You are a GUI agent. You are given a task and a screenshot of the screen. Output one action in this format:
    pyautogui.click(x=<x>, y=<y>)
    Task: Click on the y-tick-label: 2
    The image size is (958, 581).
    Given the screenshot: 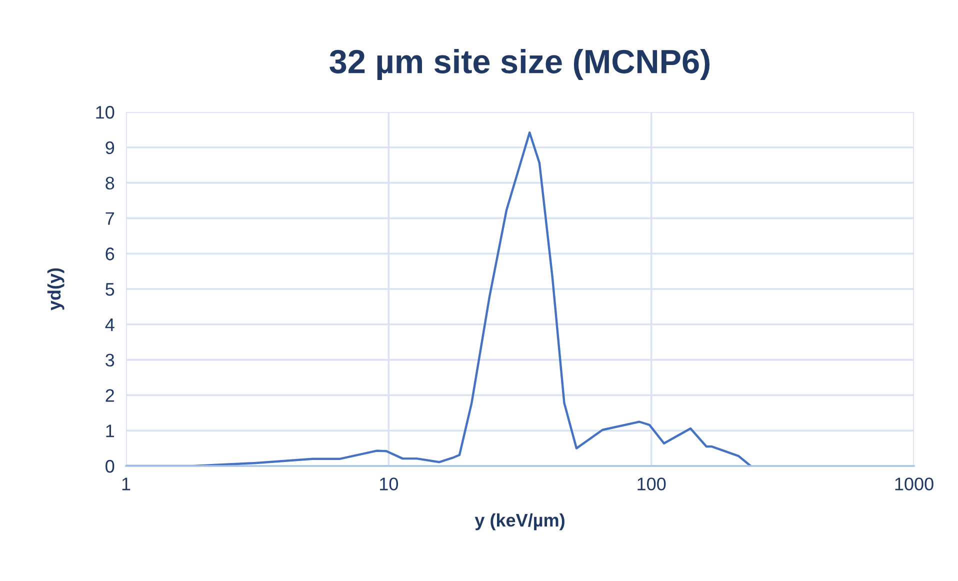 What is the action you would take?
    pyautogui.click(x=110, y=395)
    